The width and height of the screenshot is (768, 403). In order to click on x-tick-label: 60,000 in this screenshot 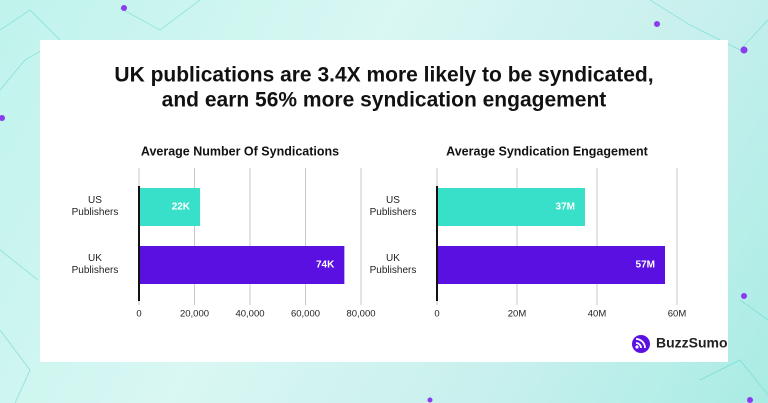, I will do `click(305, 314)`.